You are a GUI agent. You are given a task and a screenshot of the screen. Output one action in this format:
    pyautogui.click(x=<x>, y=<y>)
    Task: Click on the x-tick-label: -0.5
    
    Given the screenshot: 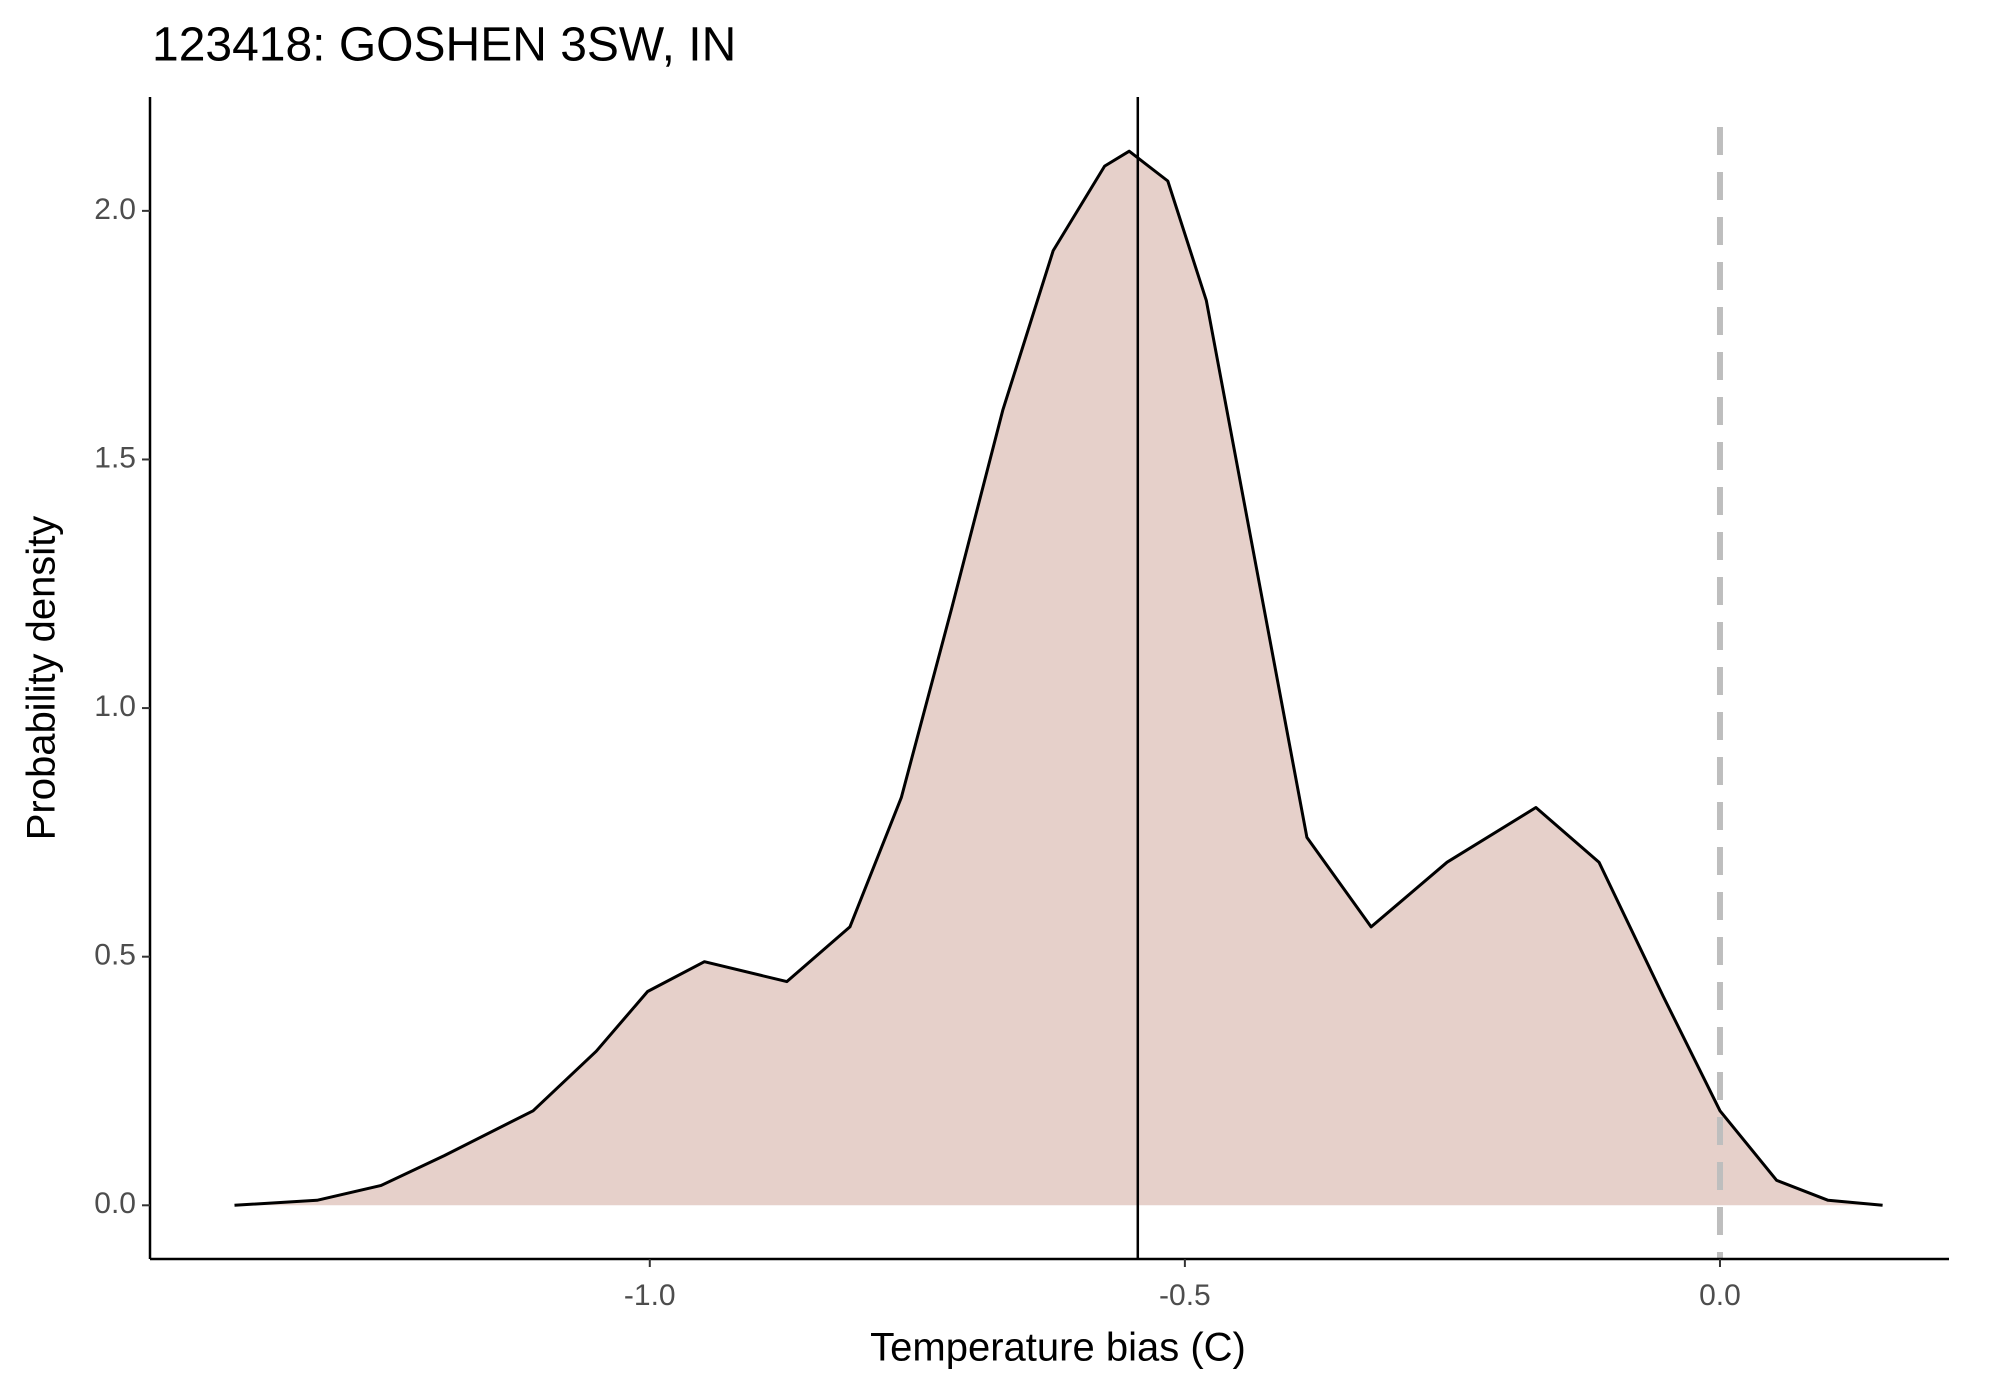 What is the action you would take?
    pyautogui.click(x=1185, y=1295)
    